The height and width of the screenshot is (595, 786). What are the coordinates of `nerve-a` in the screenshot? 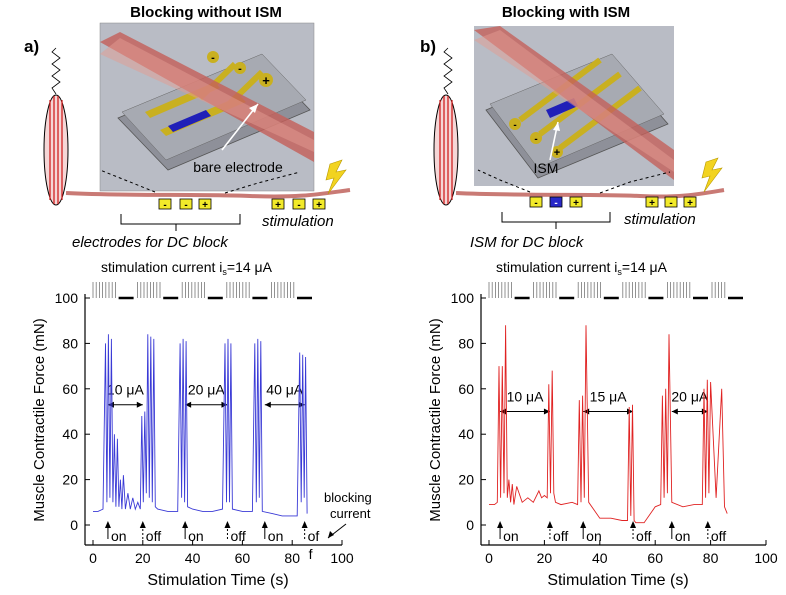 It's located at (208, 193).